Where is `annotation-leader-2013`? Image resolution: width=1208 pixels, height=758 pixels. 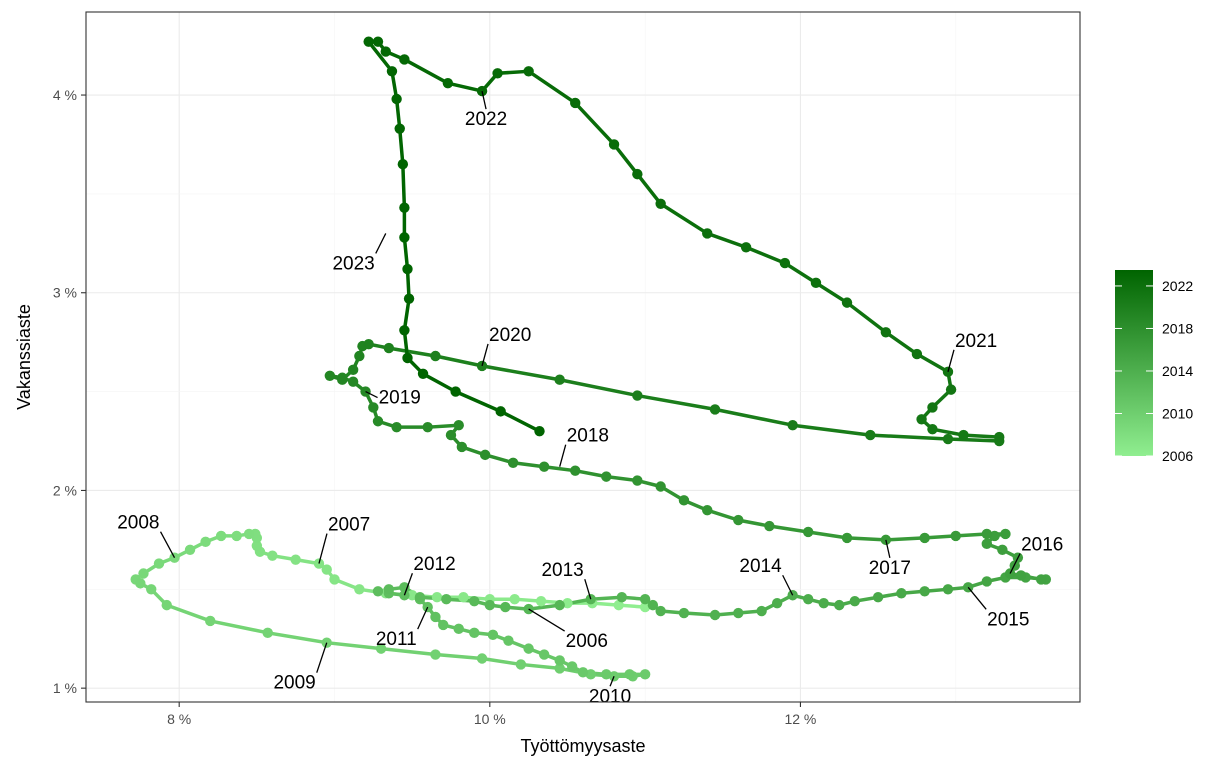
annotation-leader-2013 is located at coordinates (588, 589).